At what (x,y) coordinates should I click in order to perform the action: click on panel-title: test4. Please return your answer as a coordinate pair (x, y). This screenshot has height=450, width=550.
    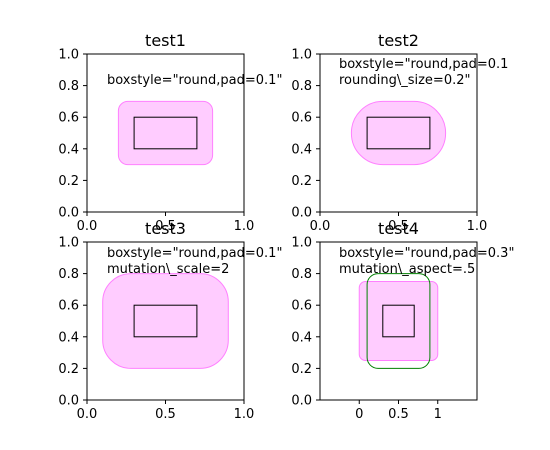
    Looking at the image, I should click on (398, 228).